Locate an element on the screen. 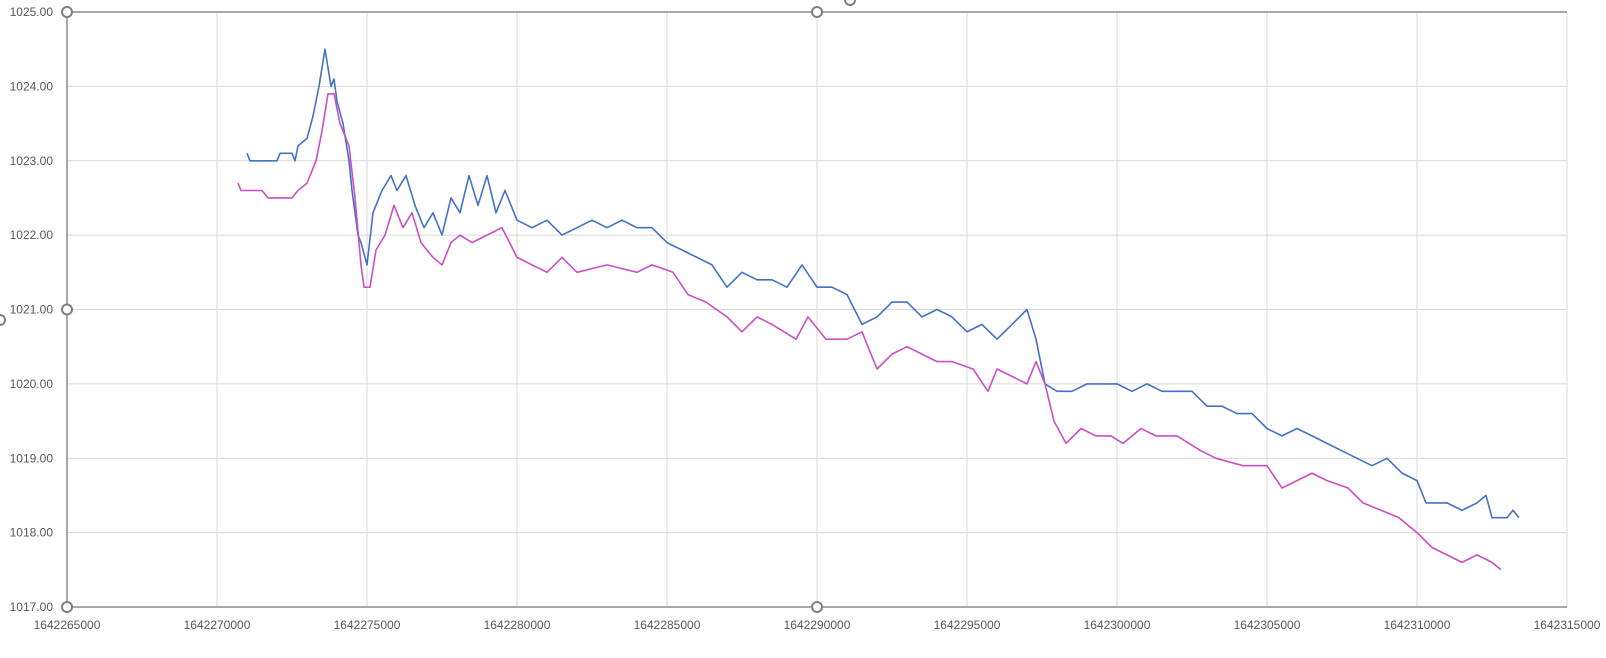 This screenshot has width=1606, height=658. y-tick-label: 1018.00 is located at coordinates (32, 533).